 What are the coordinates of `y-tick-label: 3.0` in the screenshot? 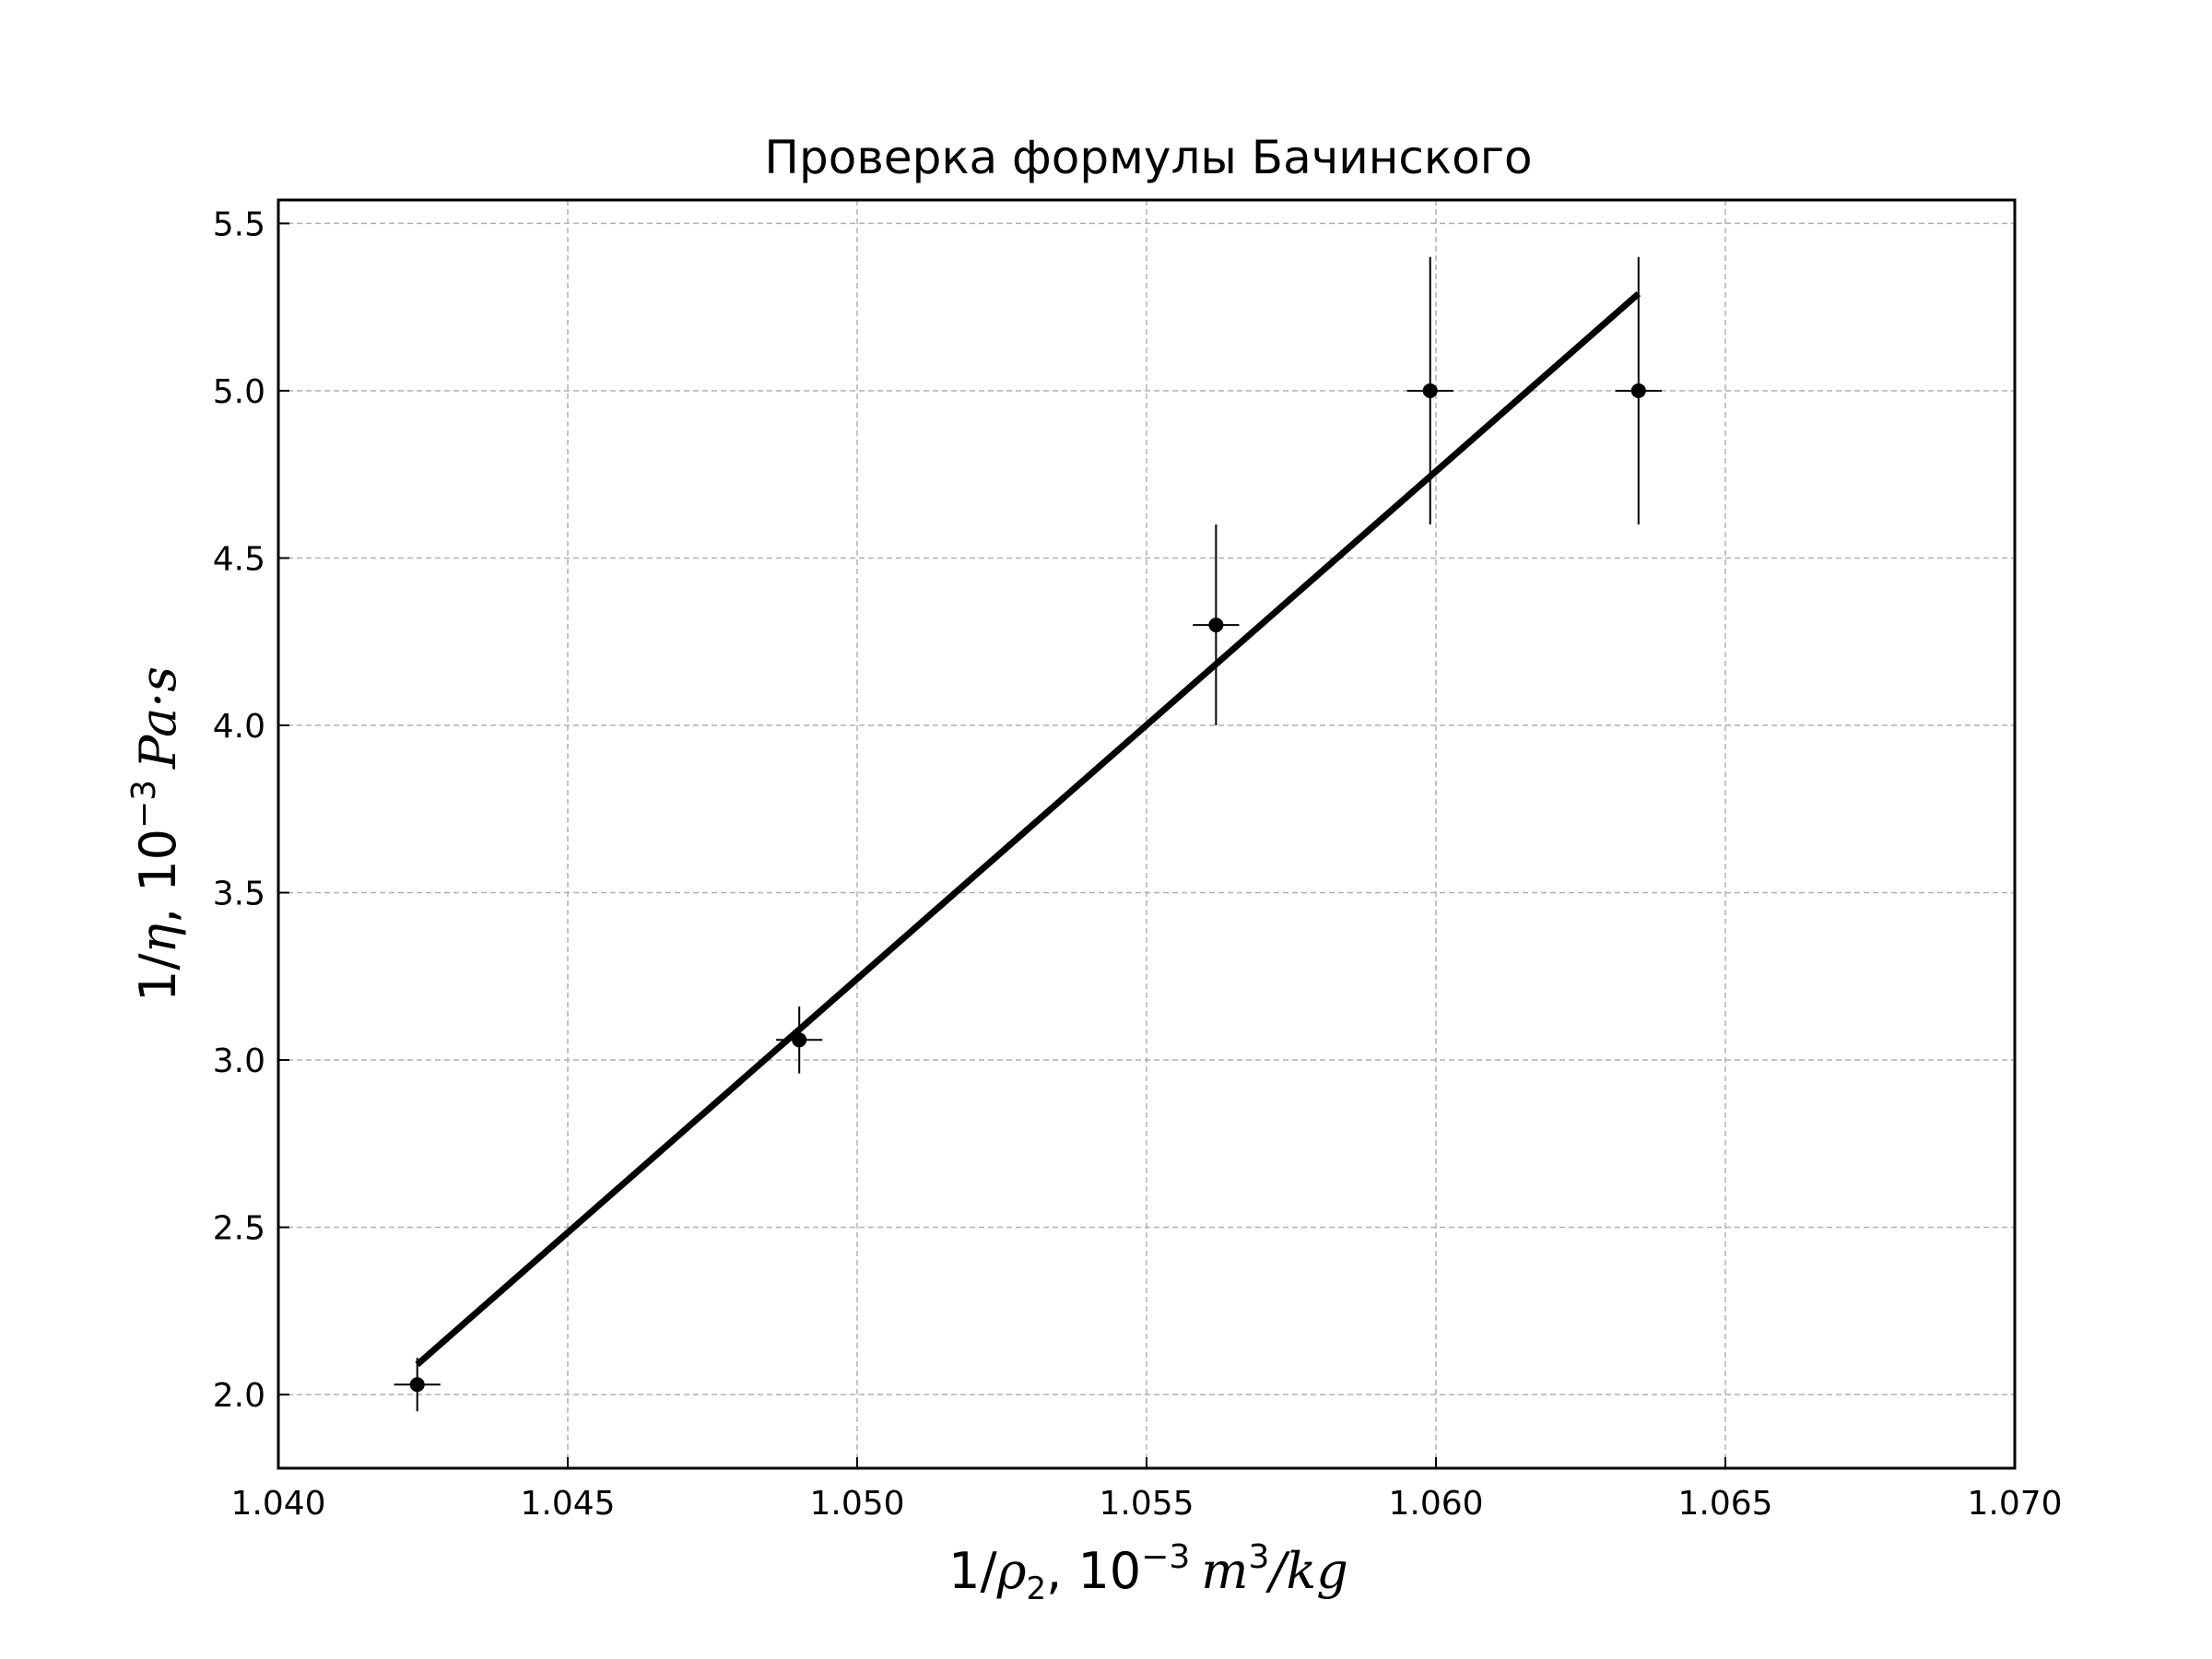 It's located at (239, 1061).